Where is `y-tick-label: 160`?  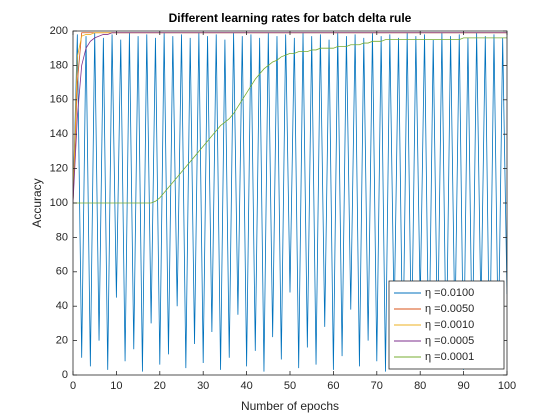
y-tick-label: 160 is located at coordinates (59, 100).